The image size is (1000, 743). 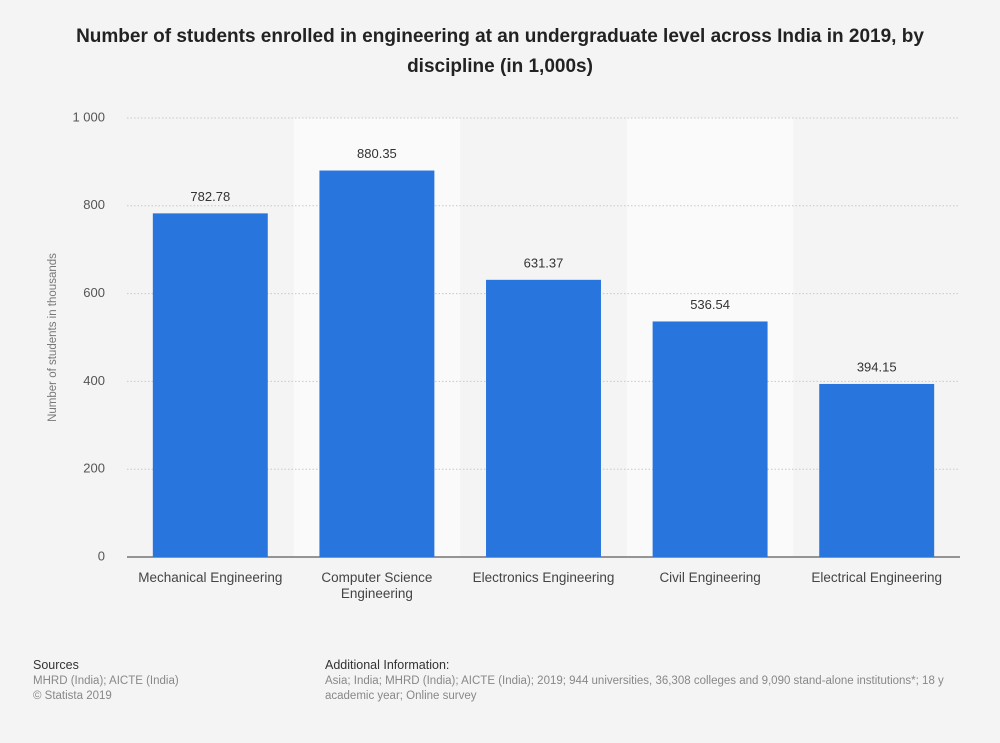 I want to click on y-tick-label: 400, so click(x=94, y=380).